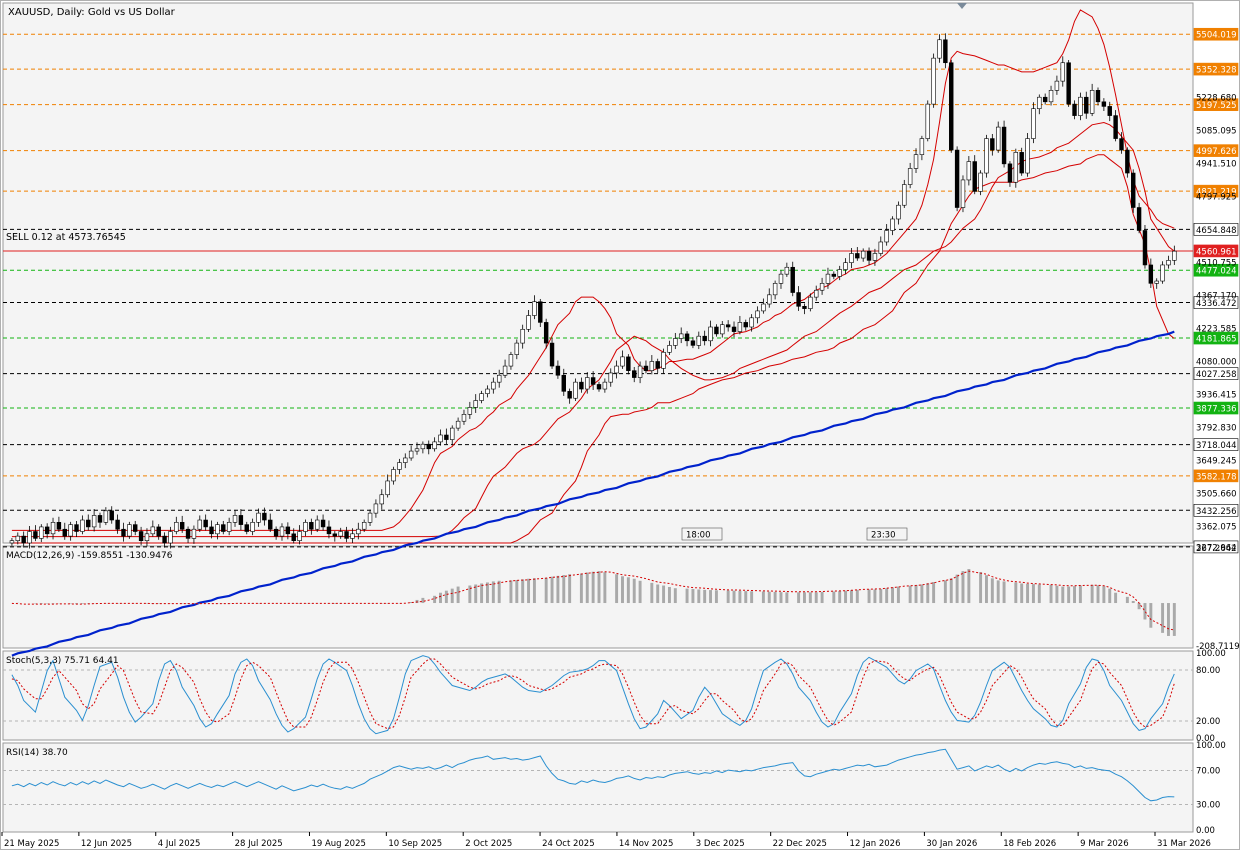 The image size is (1240, 854). I want to click on price-line-label: 4654.848, so click(1216, 231).